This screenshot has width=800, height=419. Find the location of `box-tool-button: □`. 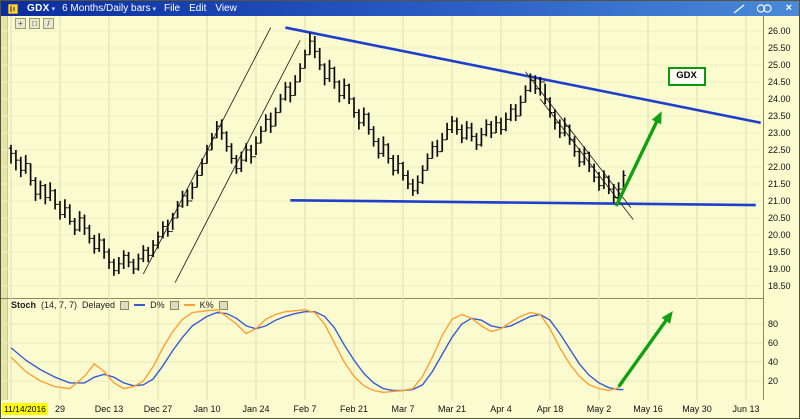

box-tool-button: □ is located at coordinates (34, 23).